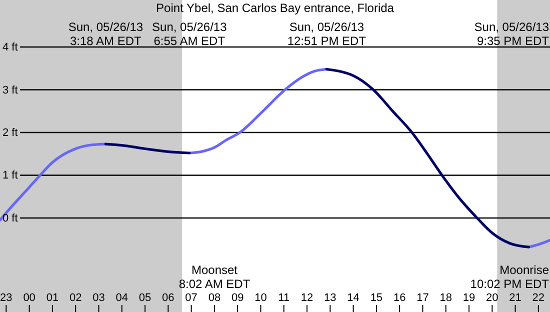  I want to click on x-tick-label: 18, so click(446, 298).